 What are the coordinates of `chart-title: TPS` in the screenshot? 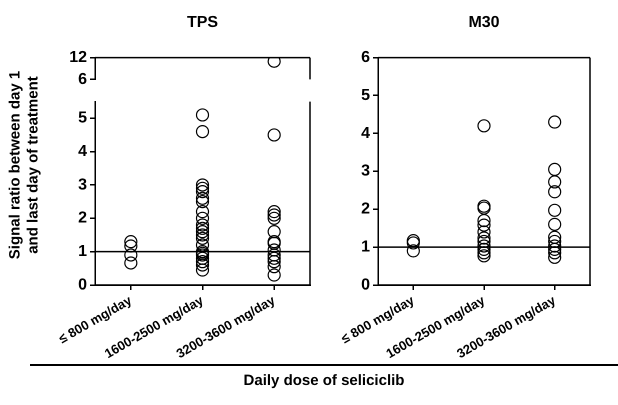 It's located at (203, 23).